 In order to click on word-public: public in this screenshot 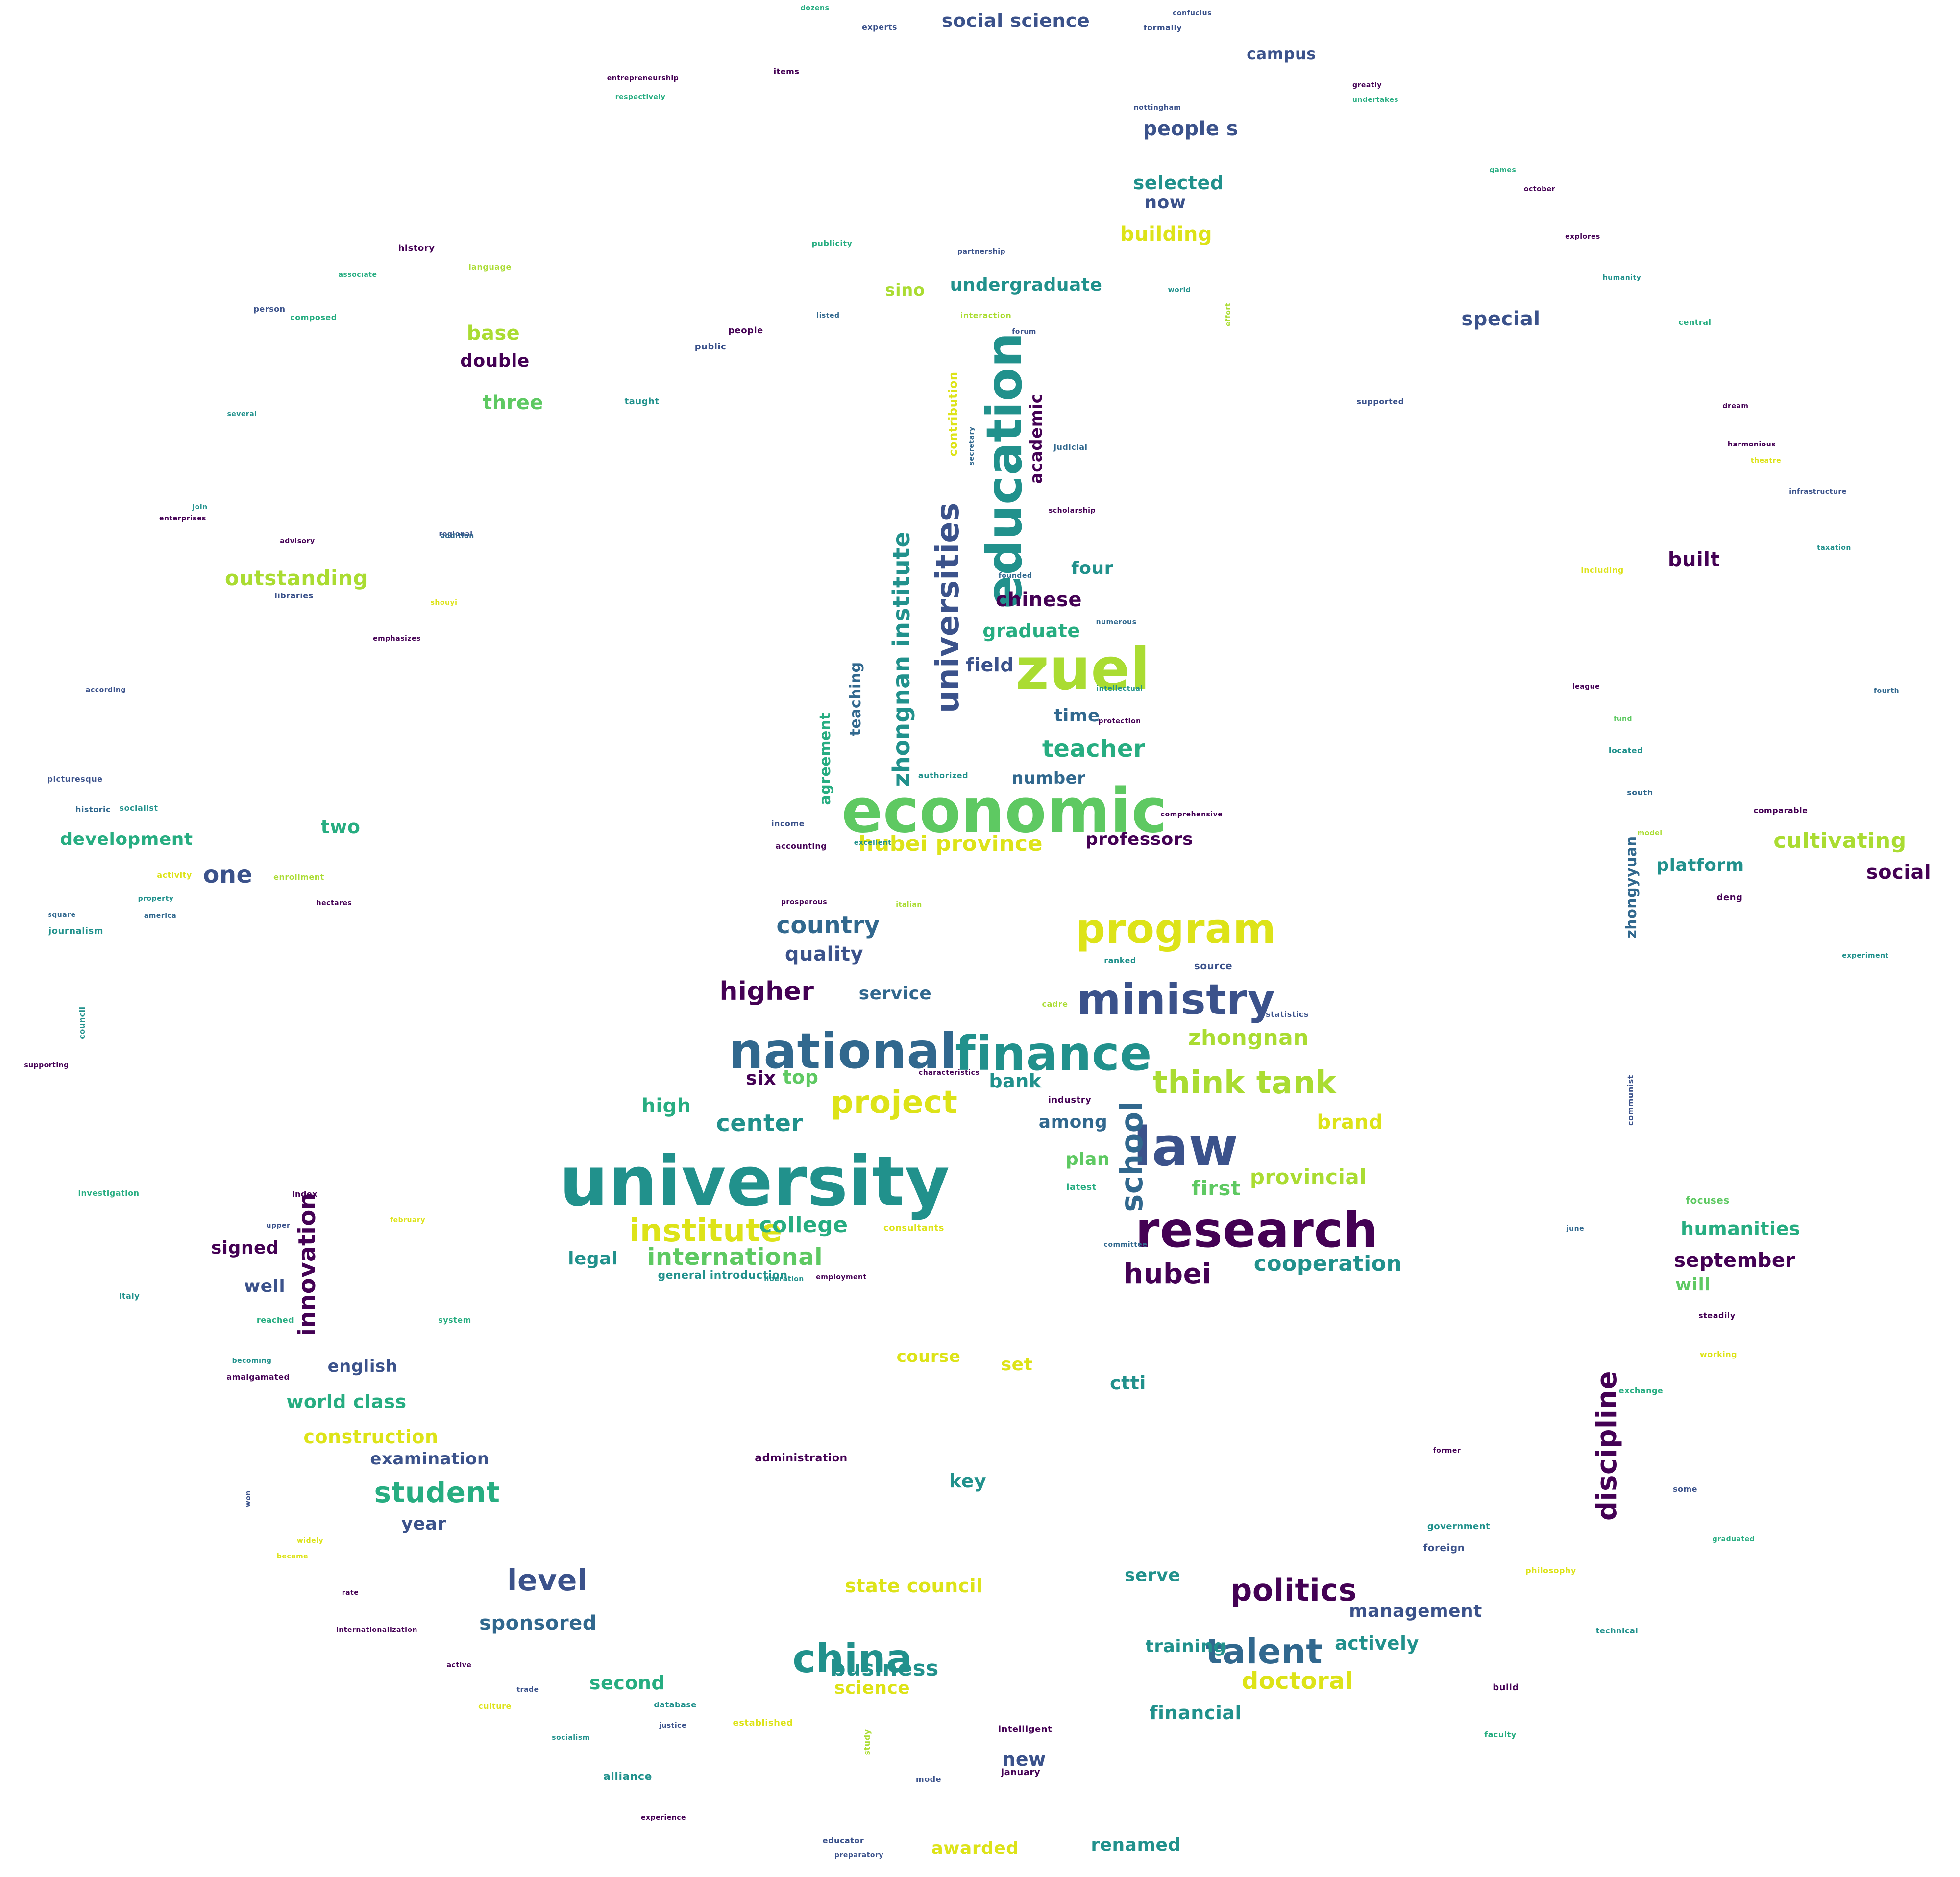, I will do `click(710, 347)`.